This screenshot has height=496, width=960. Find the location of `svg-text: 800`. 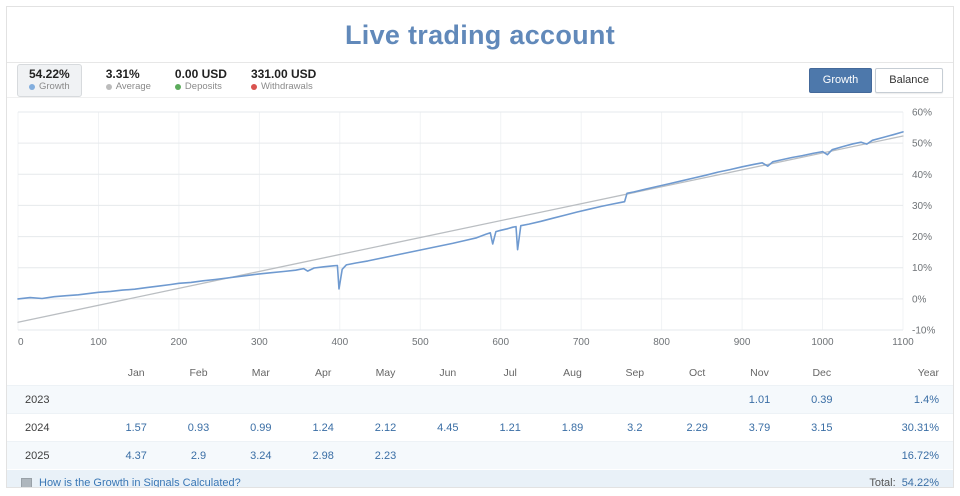

svg-text: 800 is located at coordinates (661, 342).